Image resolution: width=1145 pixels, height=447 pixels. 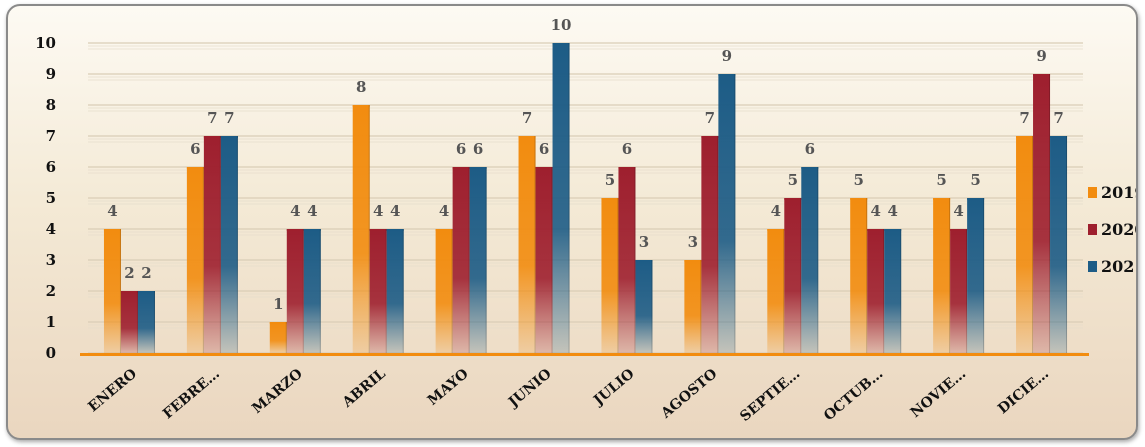 I want to click on data-label-2021-10: 5, so click(x=975, y=180).